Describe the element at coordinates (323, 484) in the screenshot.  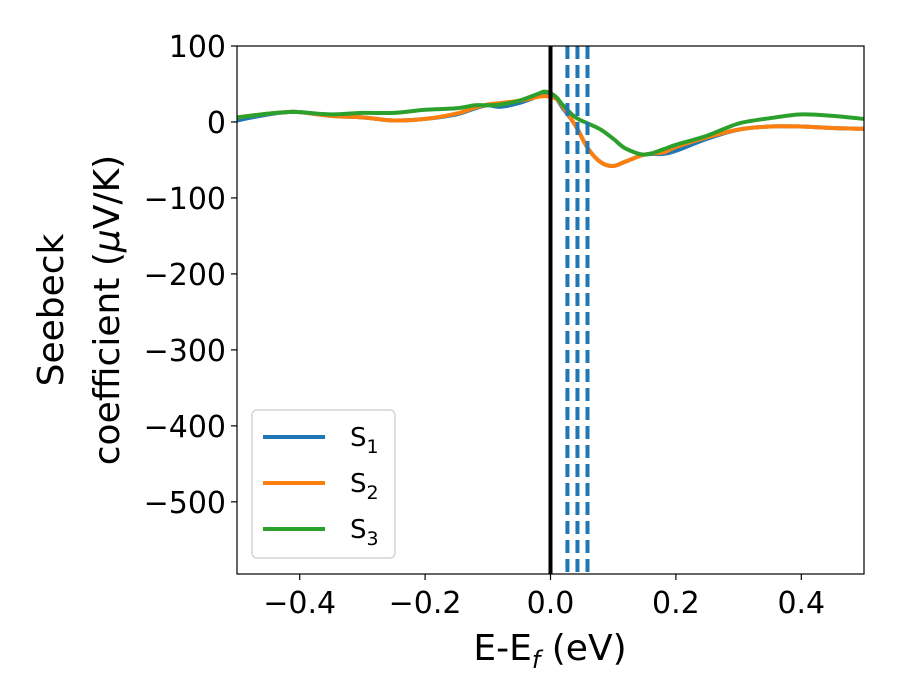
I see `legend: S1 S2 S3` at that location.